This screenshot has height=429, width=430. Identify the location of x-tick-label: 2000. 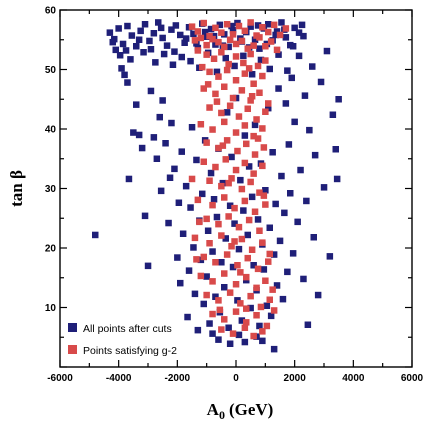
(295, 378).